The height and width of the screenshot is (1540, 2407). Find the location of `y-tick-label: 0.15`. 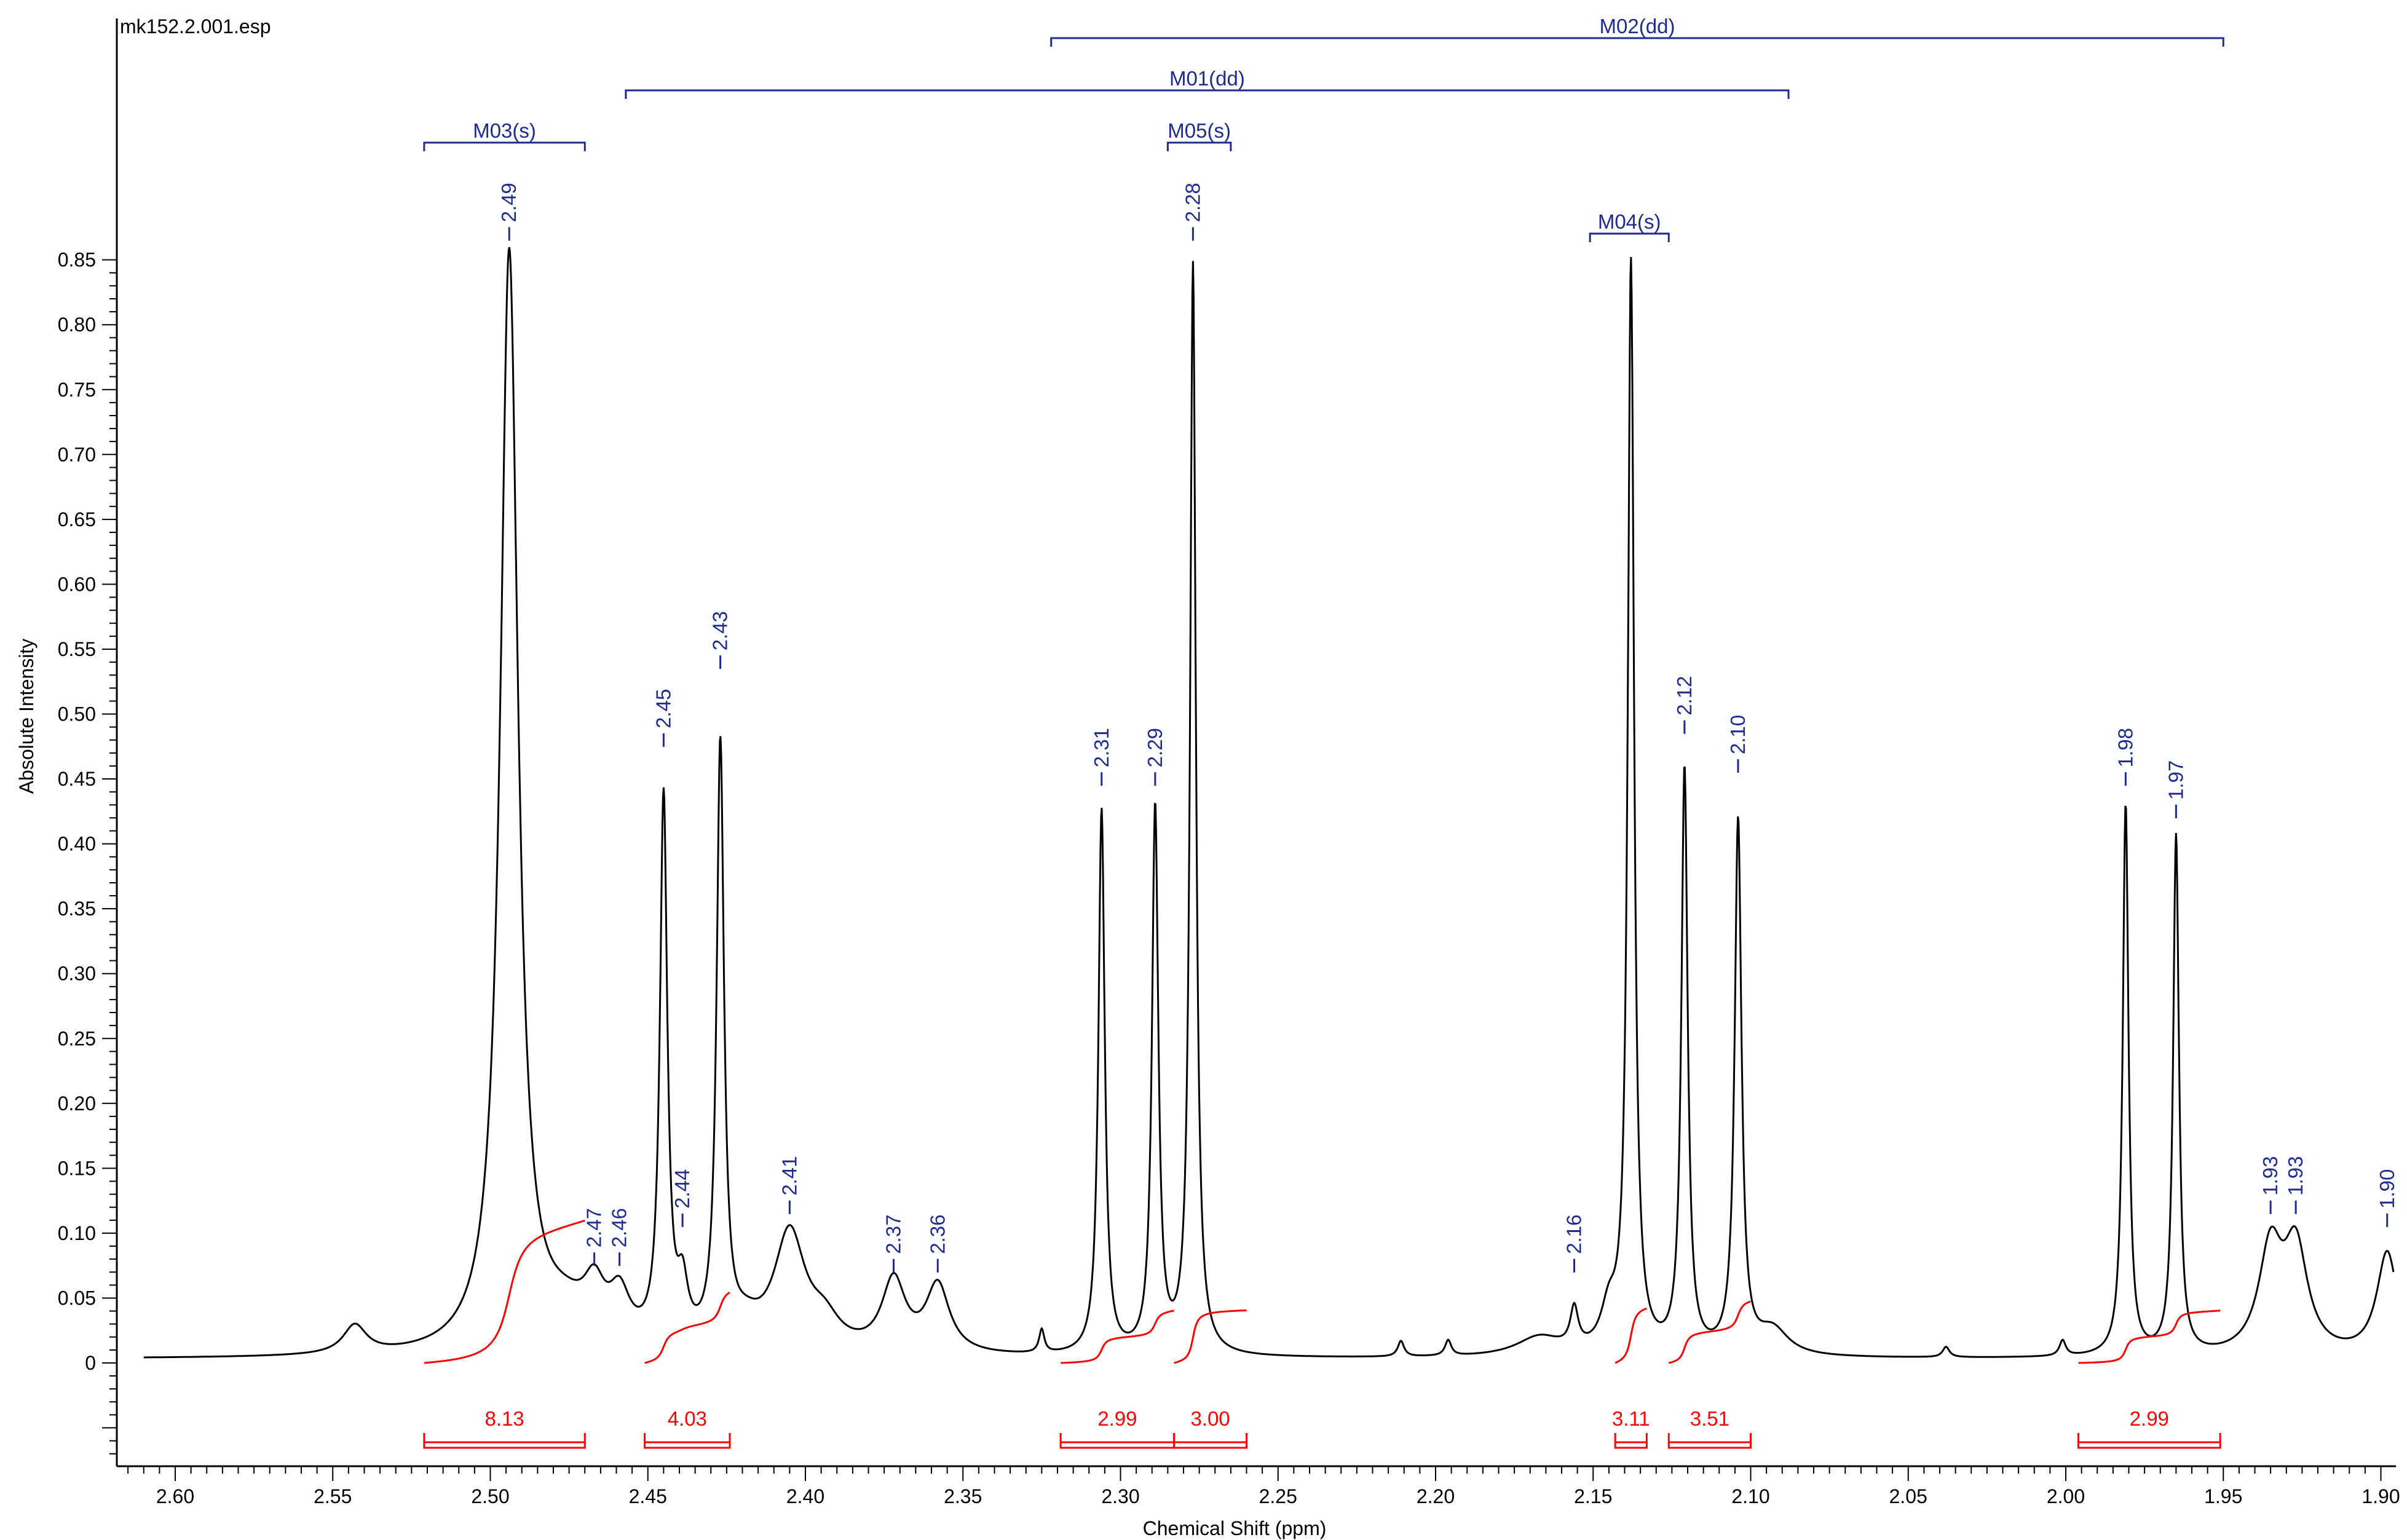

y-tick-label: 0.15 is located at coordinates (77, 1168).